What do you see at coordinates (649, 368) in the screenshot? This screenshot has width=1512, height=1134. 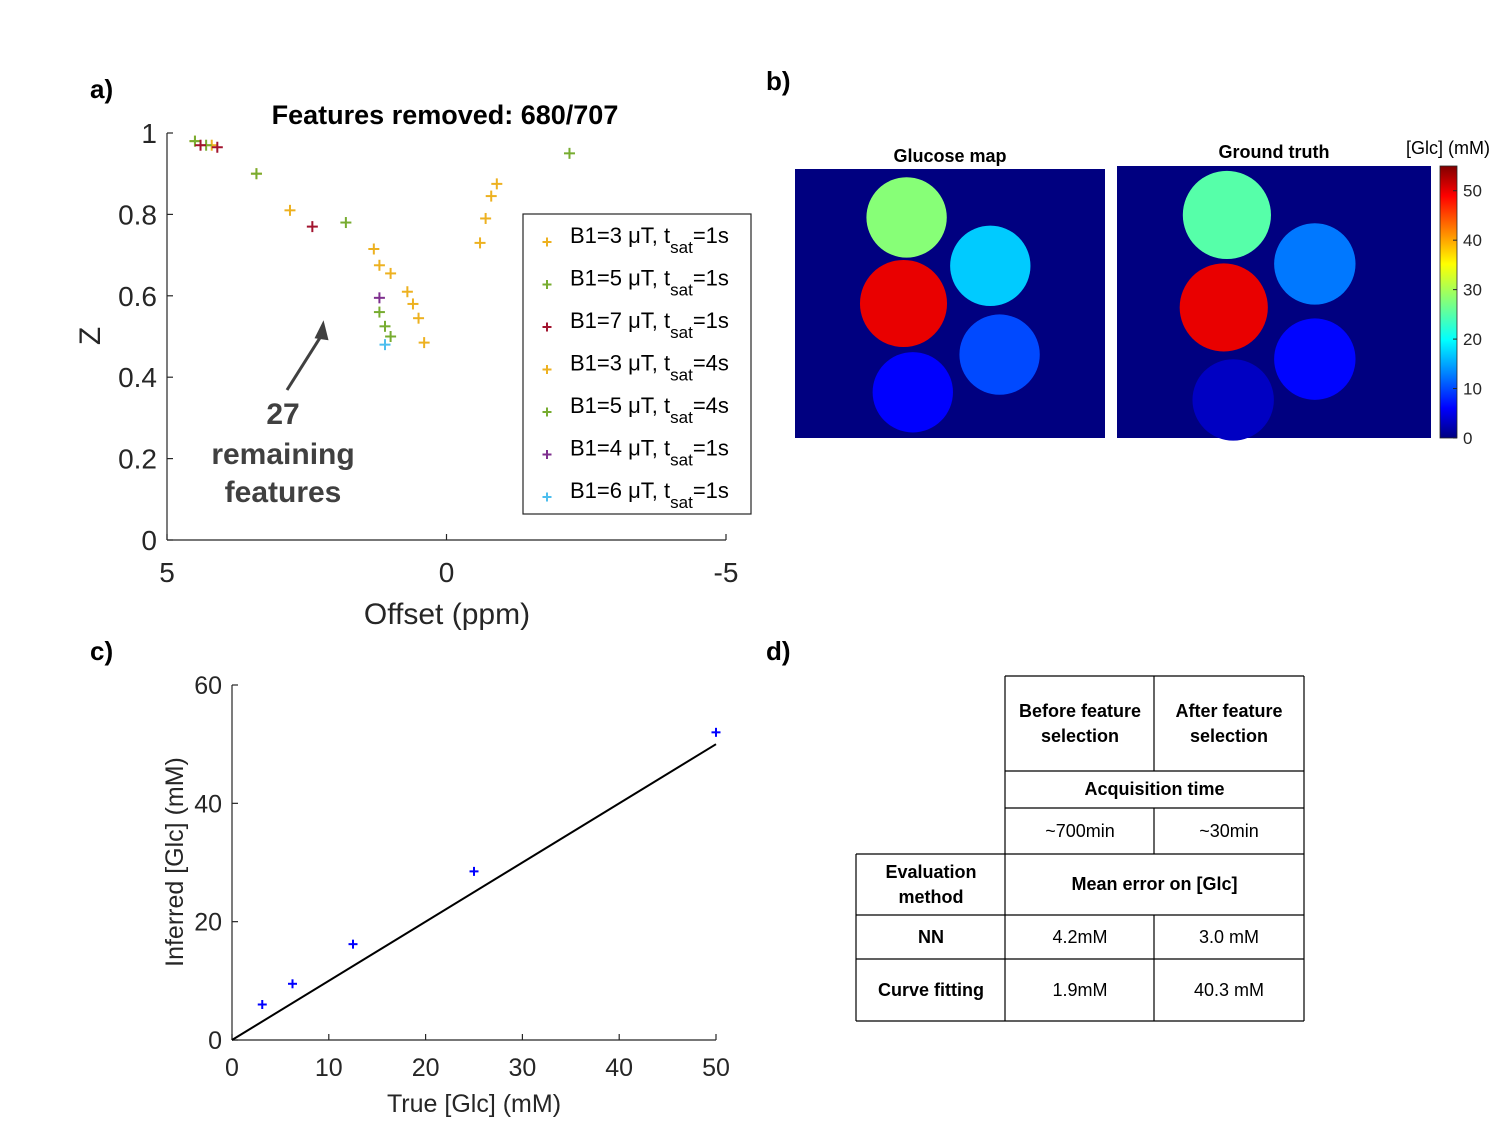 I see `a-legend-entry: B1=3 μT, tsat=4s` at bounding box center [649, 368].